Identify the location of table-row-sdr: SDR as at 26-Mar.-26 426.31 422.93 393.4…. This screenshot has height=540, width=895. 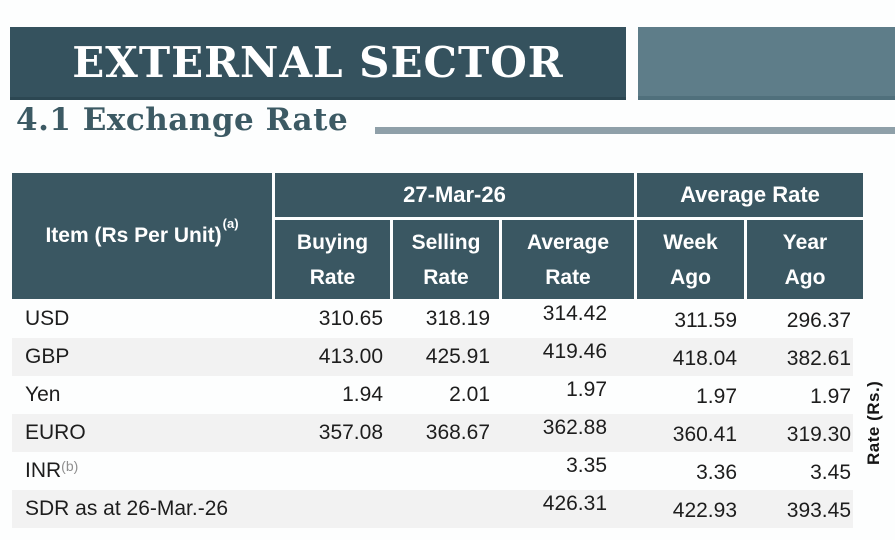
(432, 509).